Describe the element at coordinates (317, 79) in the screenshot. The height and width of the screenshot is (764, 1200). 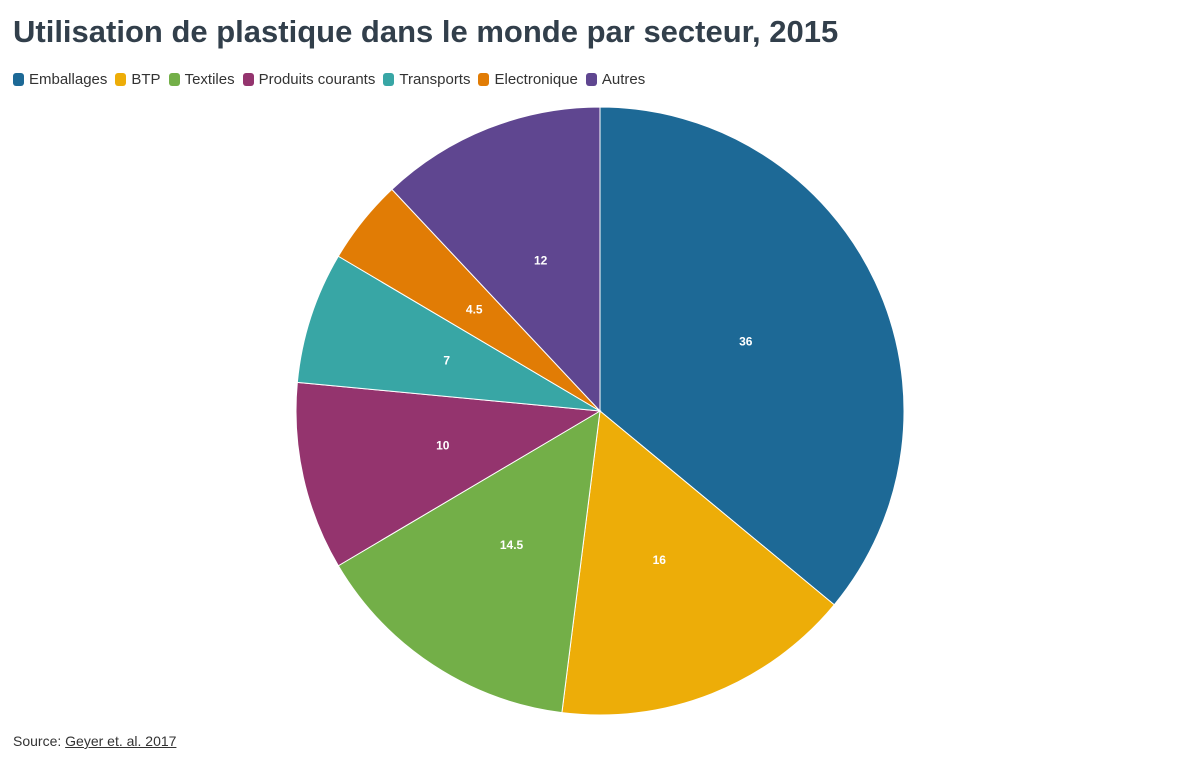
I see `legend-label: Produits courants` at that location.